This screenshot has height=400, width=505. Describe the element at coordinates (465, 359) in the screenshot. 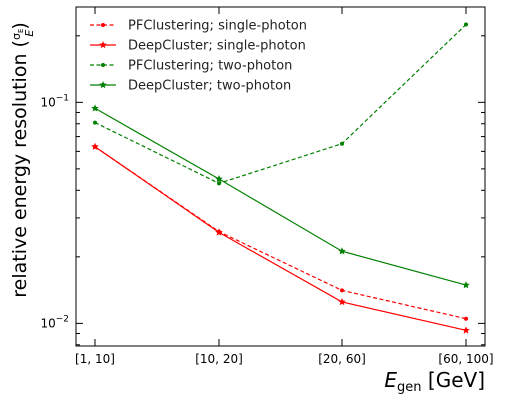

I see `x-tick-label: [60, 100]` at that location.